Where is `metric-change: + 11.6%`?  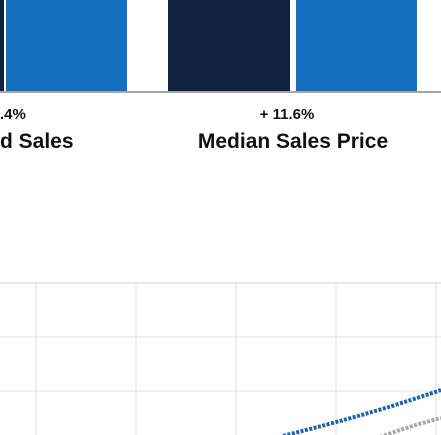 metric-change: + 11.6% is located at coordinates (287, 114).